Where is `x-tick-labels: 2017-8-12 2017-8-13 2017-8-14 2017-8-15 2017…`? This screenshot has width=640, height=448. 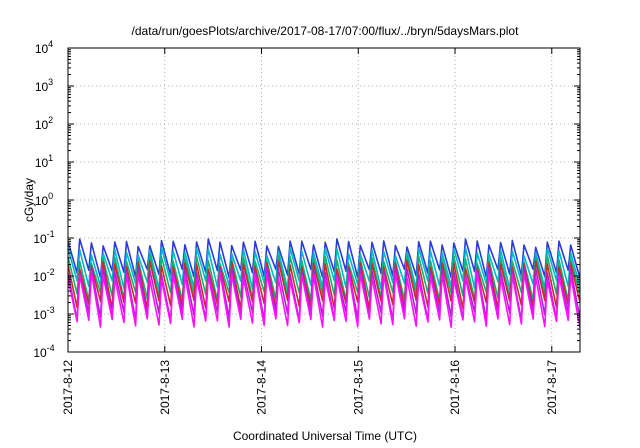 x-tick-labels: 2017-8-12 2017-8-13 2017-8-14 2017-8-15 2017… is located at coordinates (310, 387).